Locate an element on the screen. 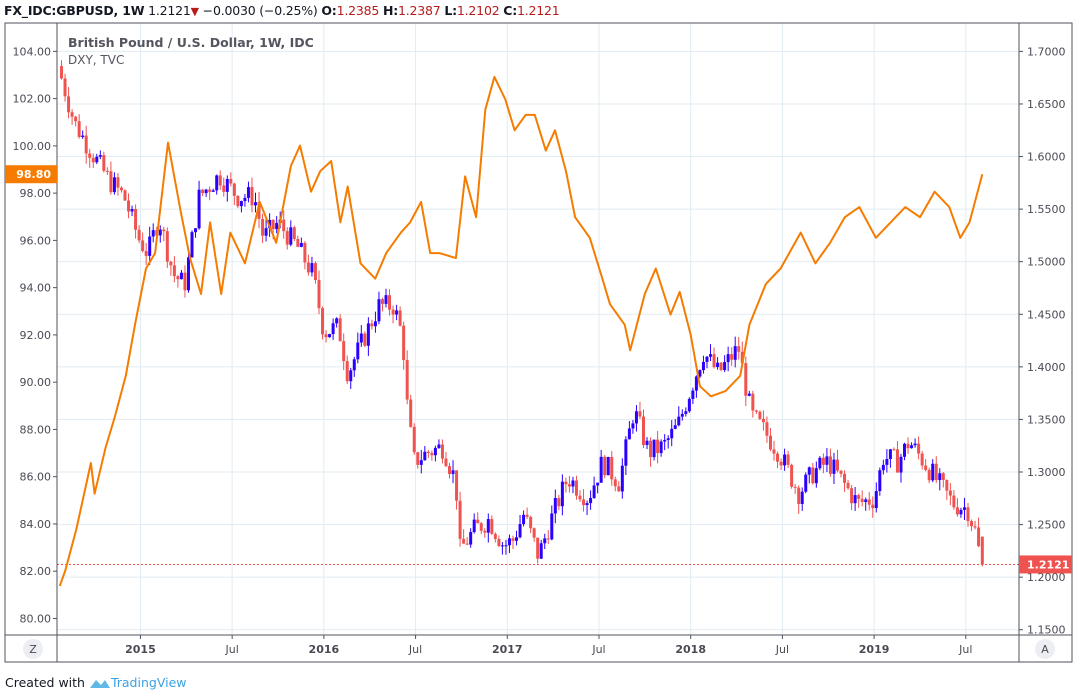  low-value: 1.2102 is located at coordinates (478, 10).